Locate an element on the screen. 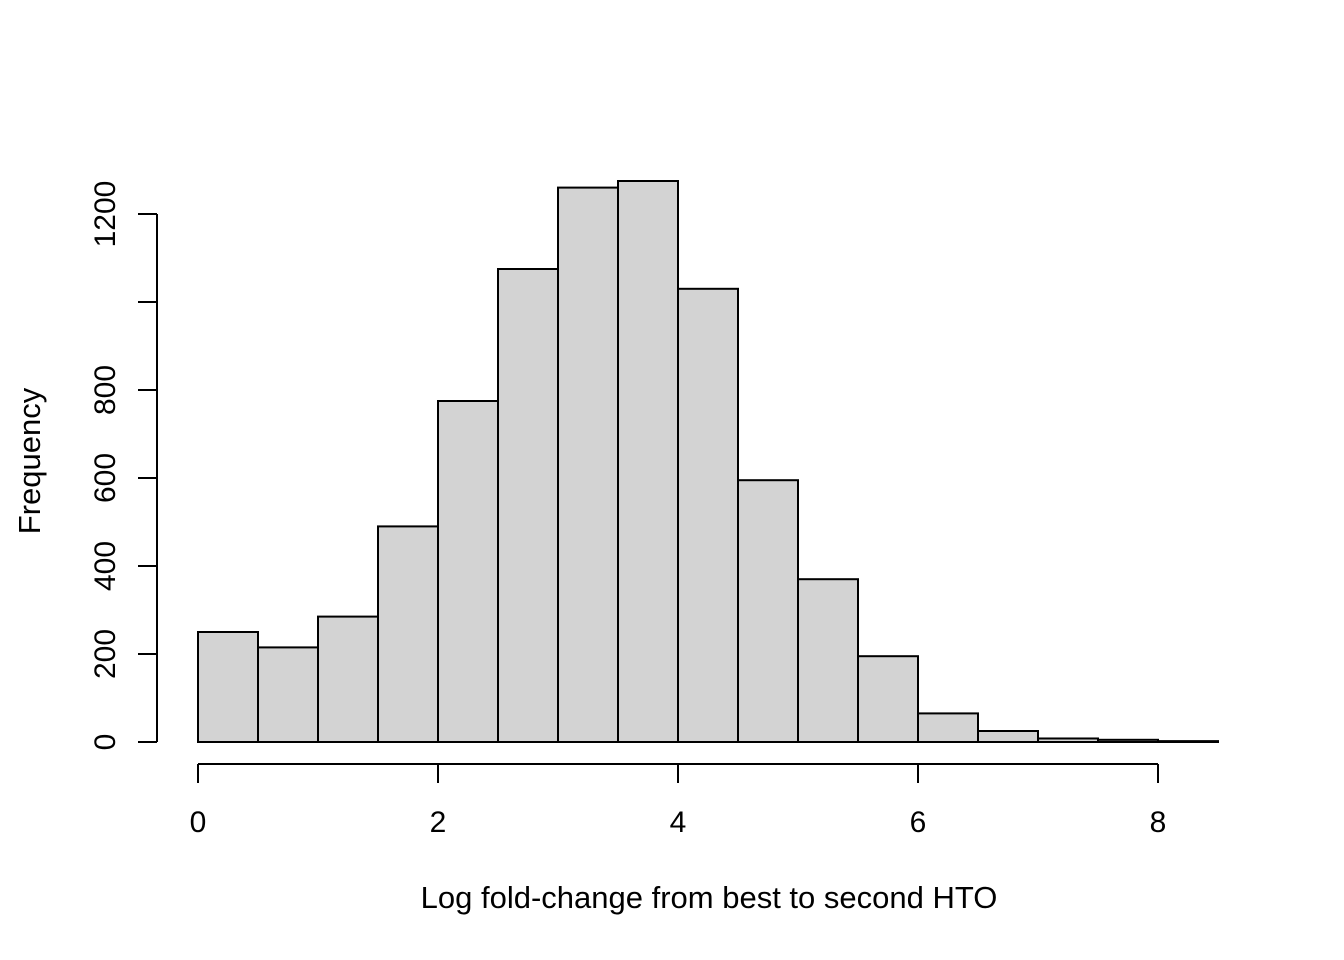 This screenshot has height=960, width=1344. y-tick-label: 400 is located at coordinates (105, 566).